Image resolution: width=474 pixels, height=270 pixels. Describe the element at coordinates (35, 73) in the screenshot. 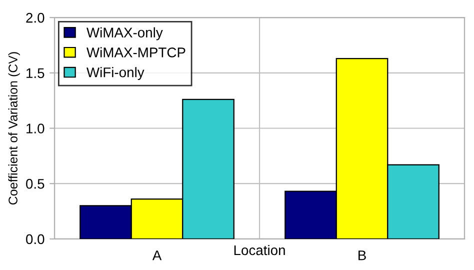

I see `y-tick-label: 1.5` at that location.